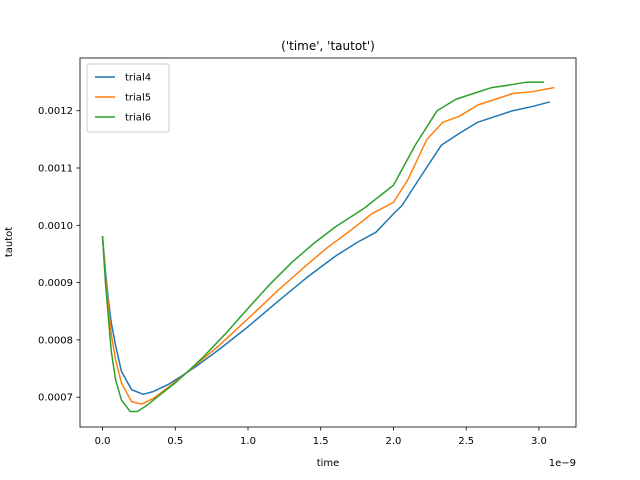  What do you see at coordinates (55, 169) in the screenshot?
I see `y-tick-label: 0.0011` at bounding box center [55, 169].